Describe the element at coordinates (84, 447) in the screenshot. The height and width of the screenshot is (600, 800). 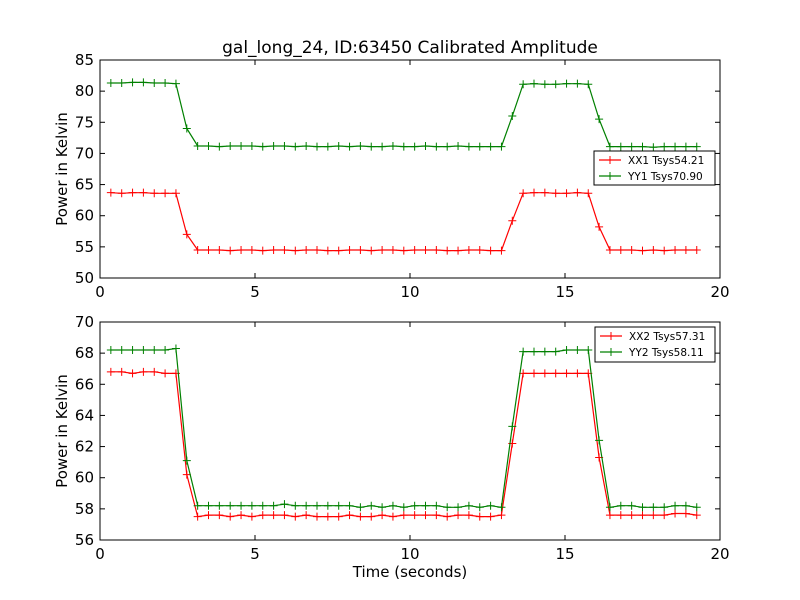
I see `y-tick-label: 62` at that location.